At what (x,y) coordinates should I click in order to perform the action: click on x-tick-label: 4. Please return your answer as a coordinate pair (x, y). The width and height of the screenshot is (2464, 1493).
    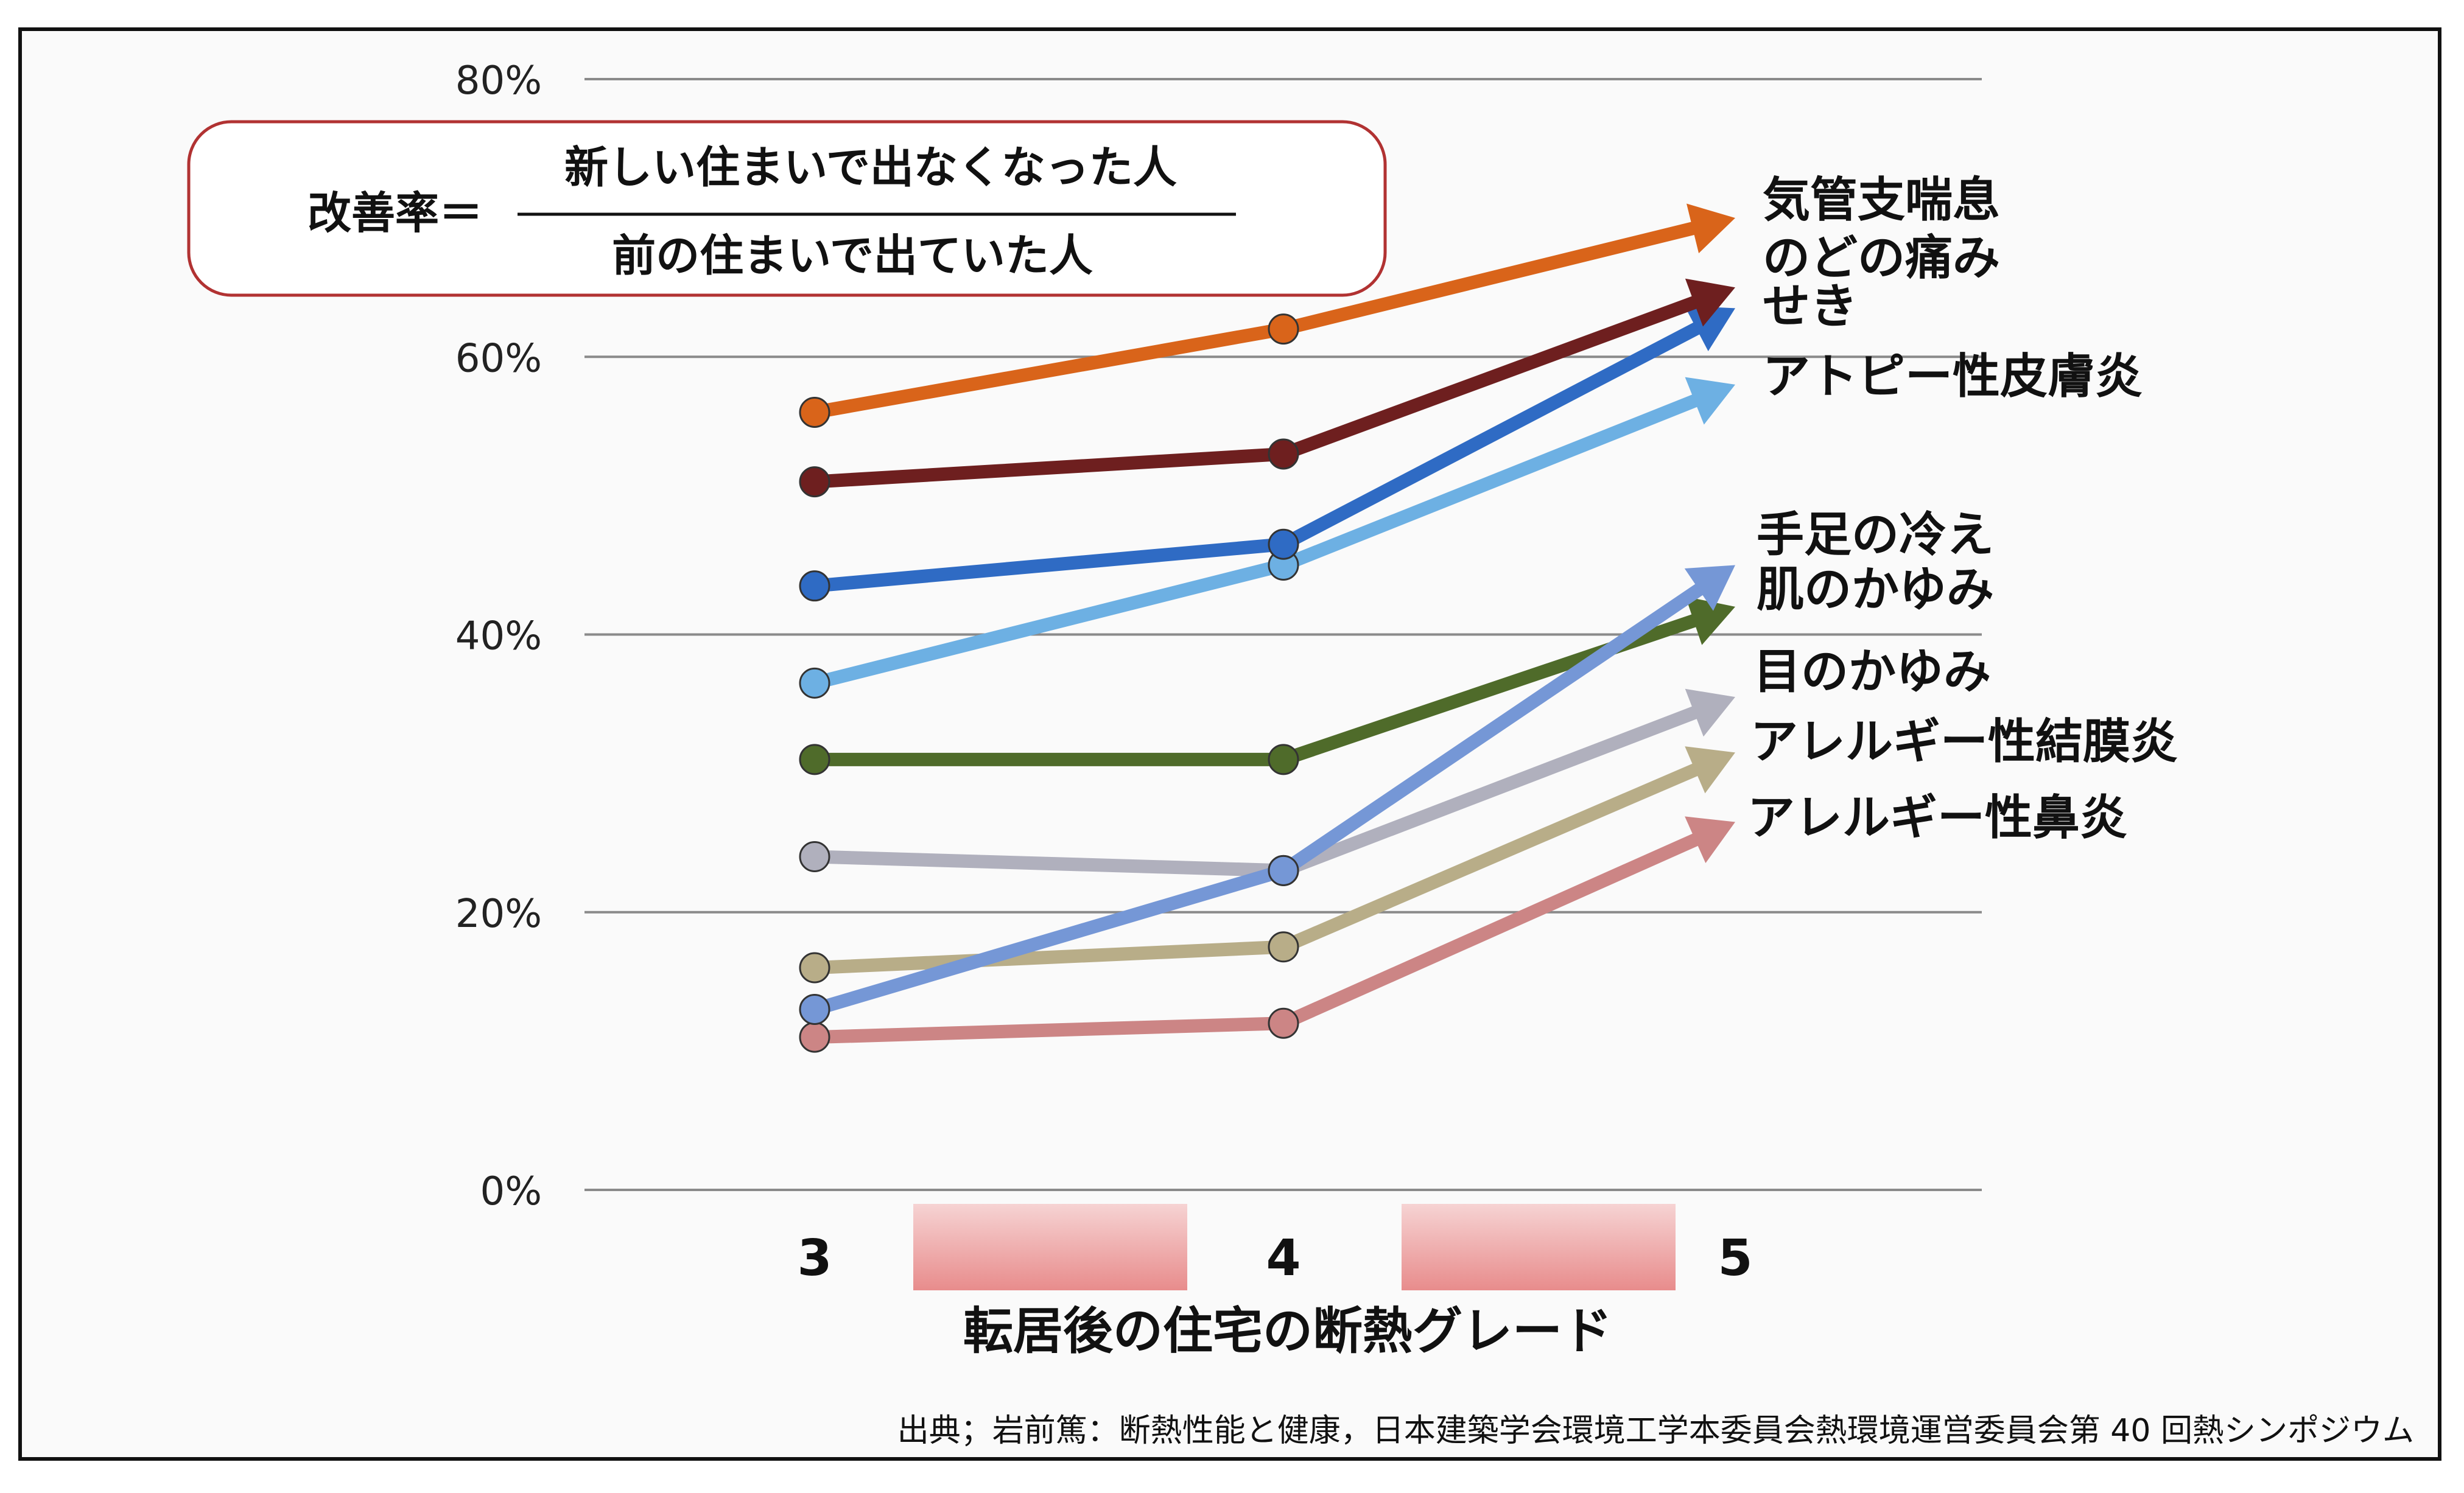
    Looking at the image, I should click on (1283, 1258).